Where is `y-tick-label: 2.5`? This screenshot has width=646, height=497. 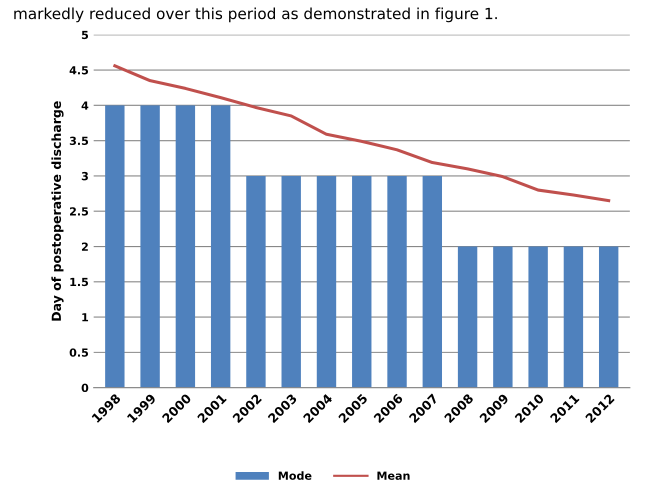 y-tick-label: 2.5 is located at coordinates (79, 211).